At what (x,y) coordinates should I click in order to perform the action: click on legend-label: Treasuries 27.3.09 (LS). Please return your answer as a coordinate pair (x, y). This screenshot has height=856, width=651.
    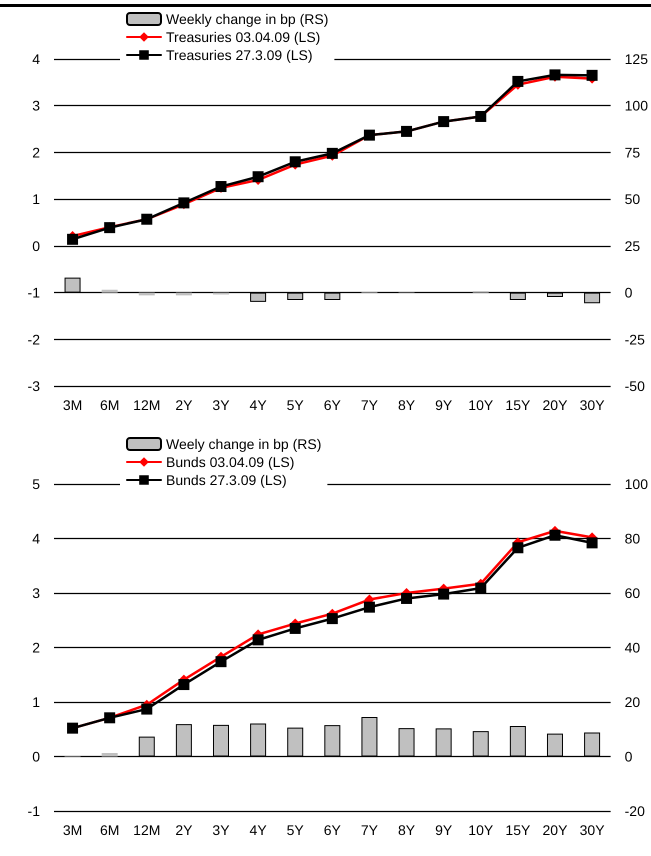
    Looking at the image, I should click on (239, 55).